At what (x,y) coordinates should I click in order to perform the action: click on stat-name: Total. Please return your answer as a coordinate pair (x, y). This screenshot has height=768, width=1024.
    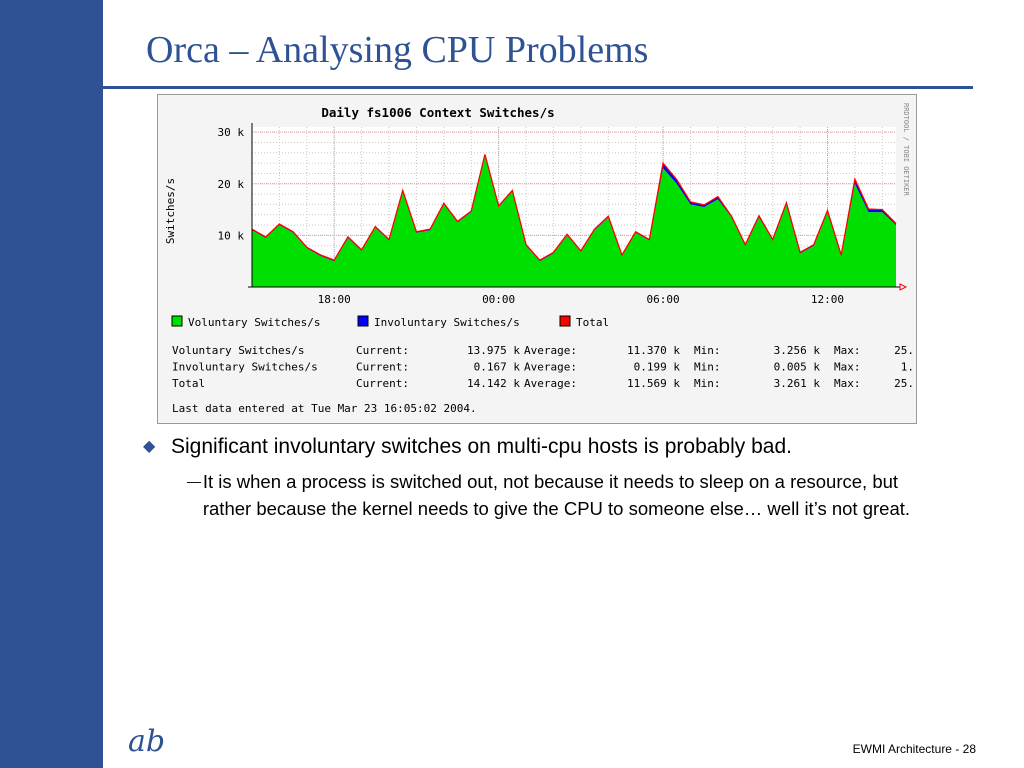
    Looking at the image, I should click on (188, 383).